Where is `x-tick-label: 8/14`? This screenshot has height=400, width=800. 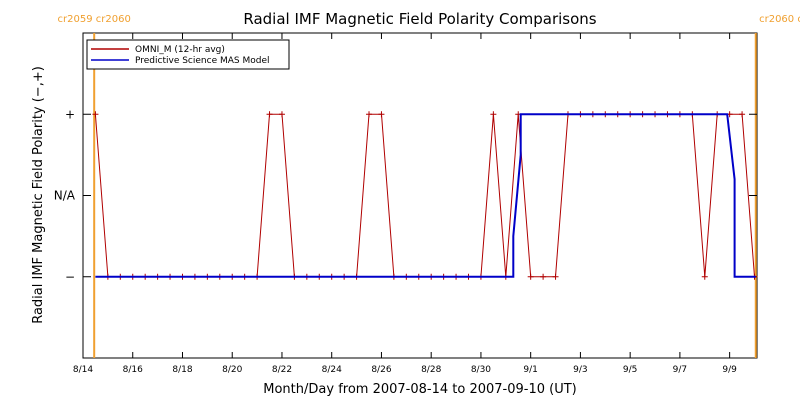
x-tick-label: 8/14 is located at coordinates (83, 370).